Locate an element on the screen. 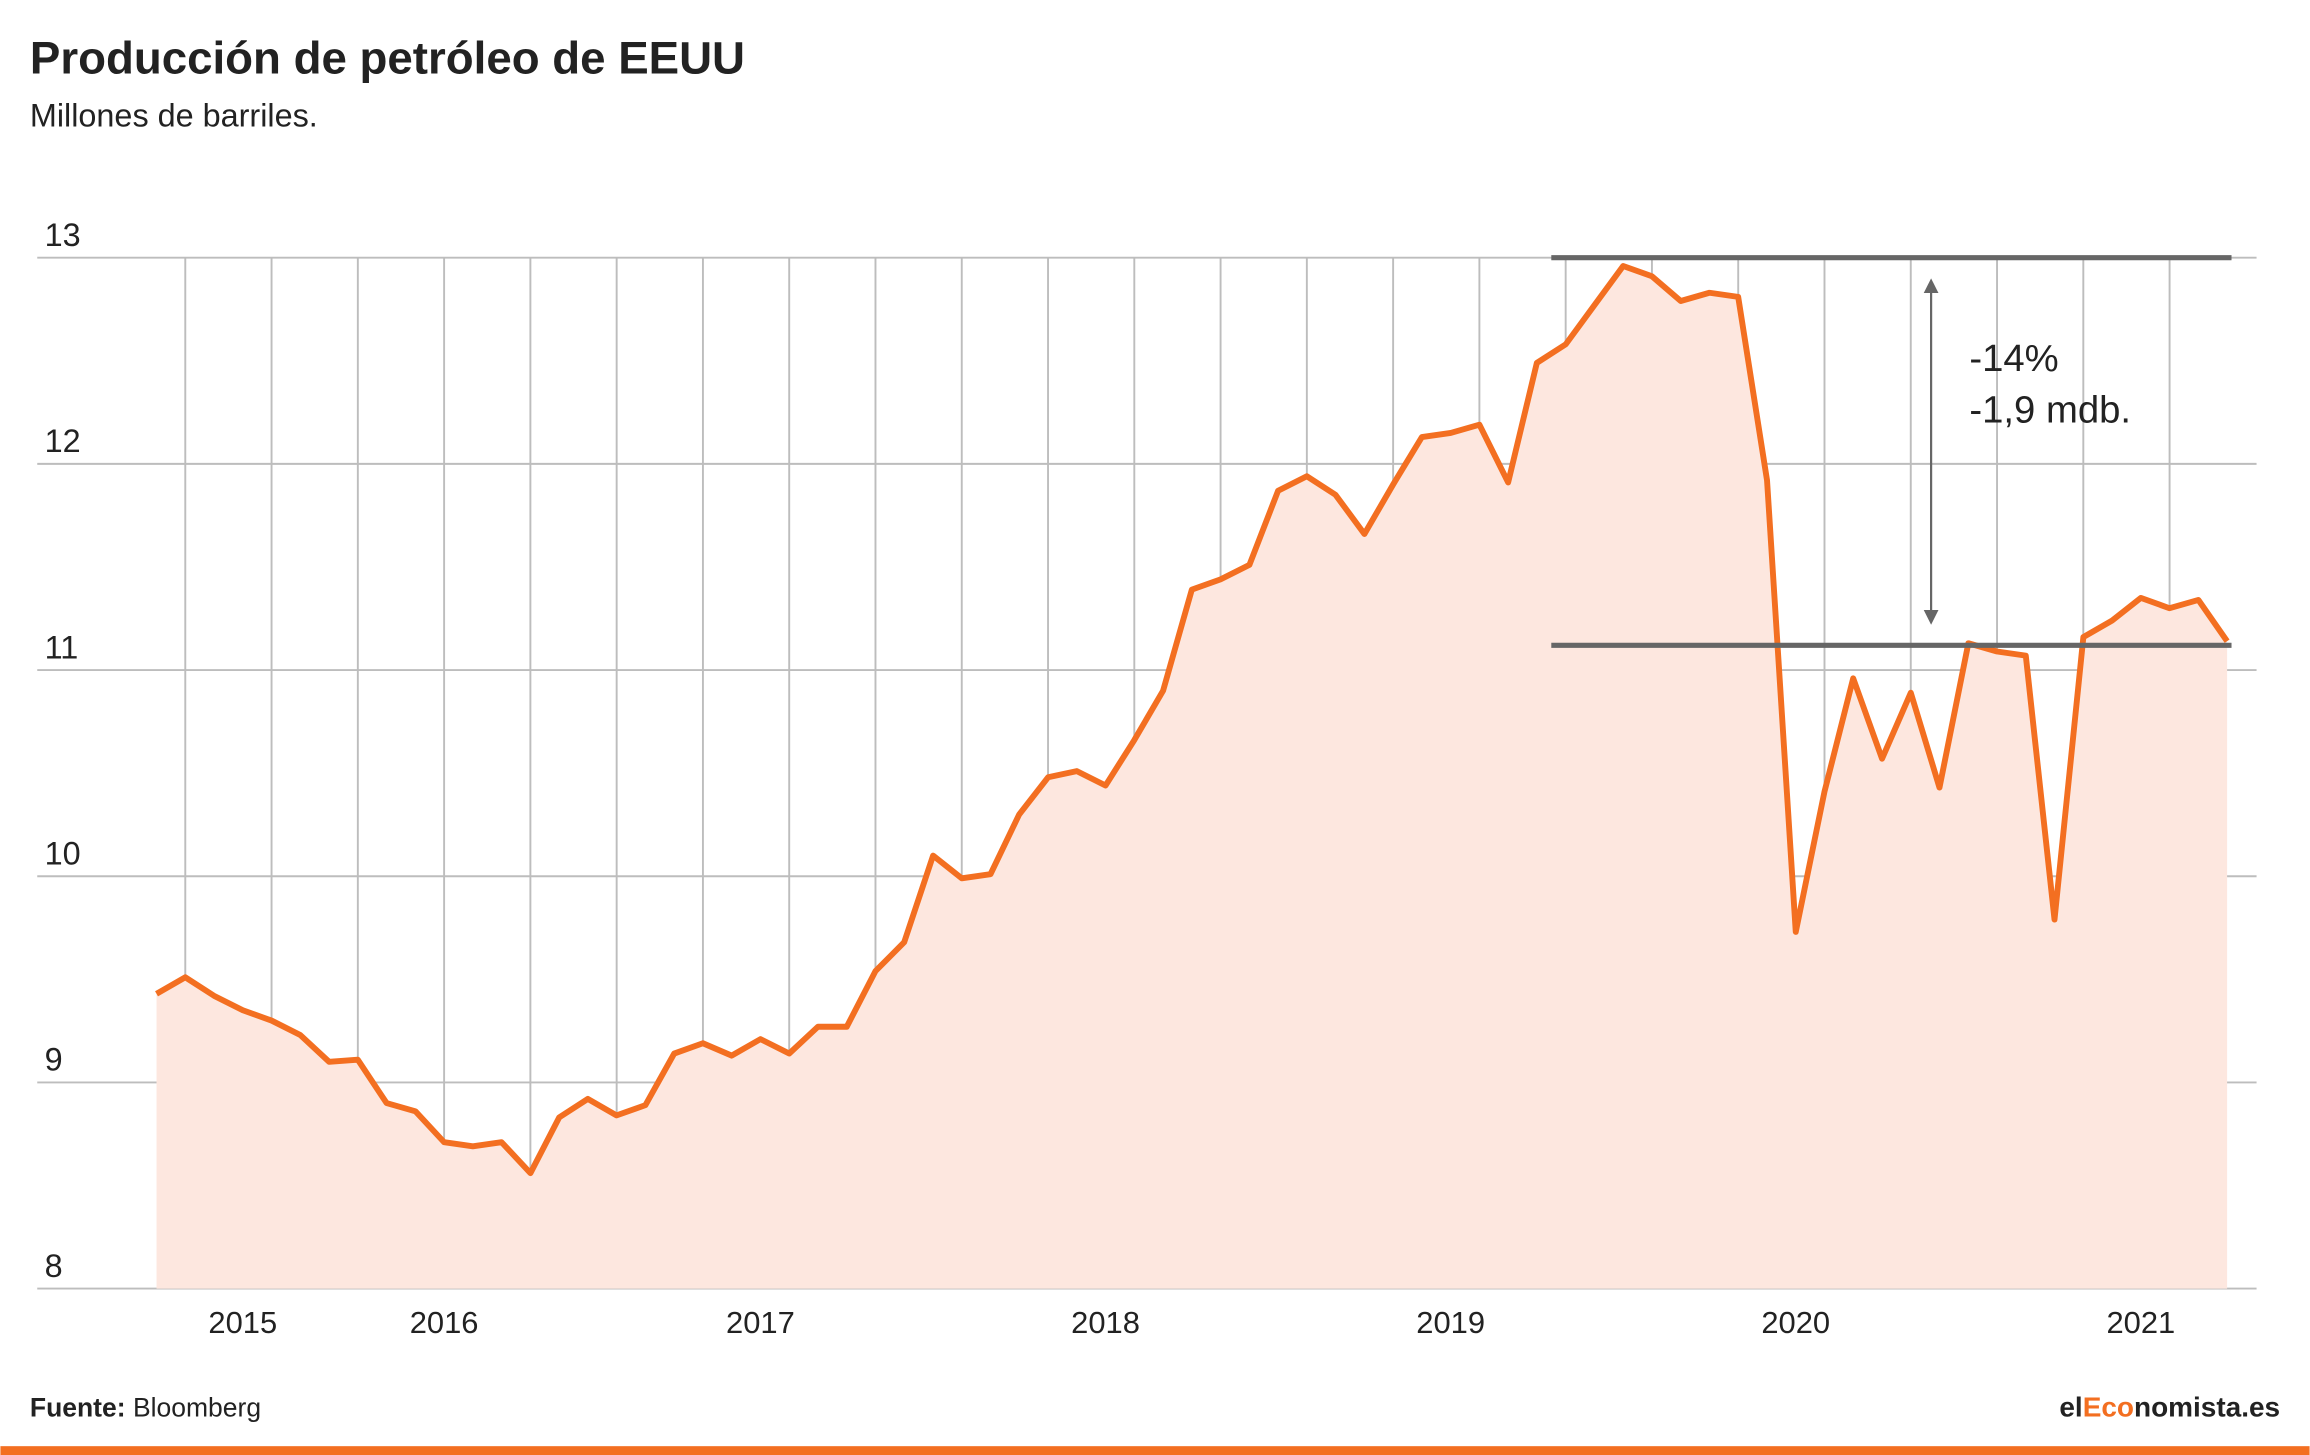 The image size is (2310, 1455). source: Fuente: Bloomberg is located at coordinates (145, 1408).